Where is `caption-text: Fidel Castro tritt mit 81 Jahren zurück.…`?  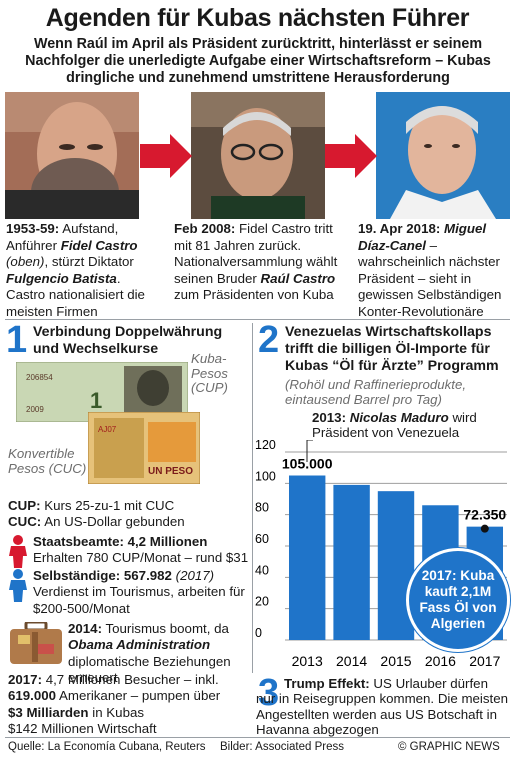 caption-text: Fidel Castro tritt mit 81 Jahren zurück.… is located at coordinates (256, 253).